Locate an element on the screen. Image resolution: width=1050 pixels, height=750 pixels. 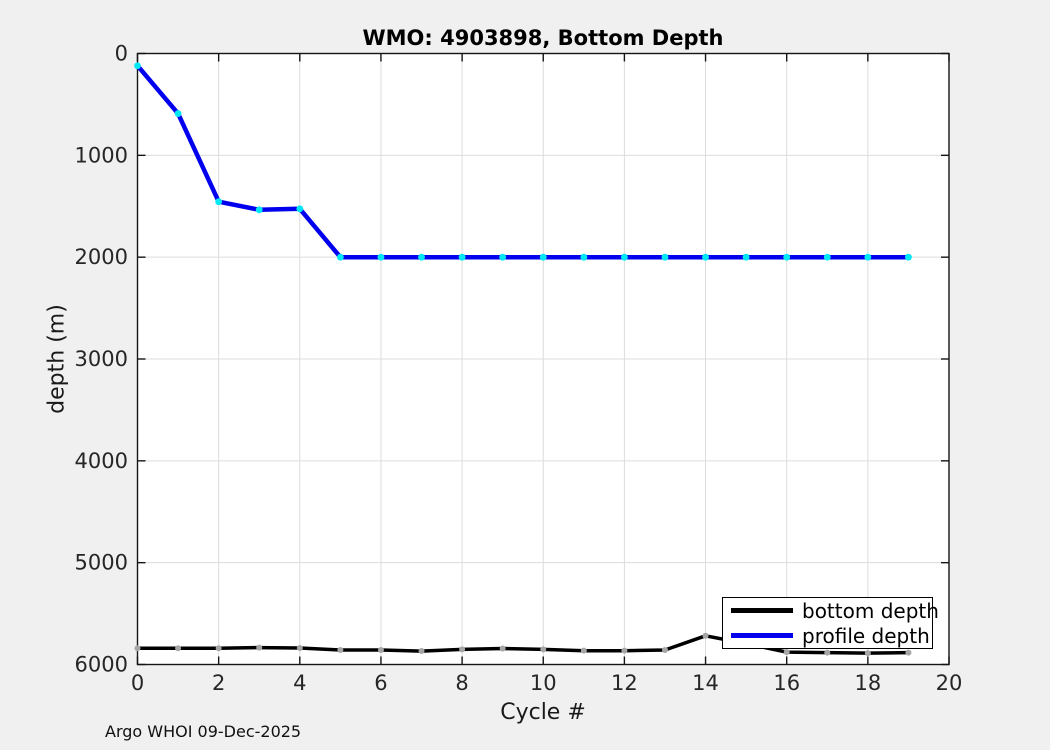
legend-item-bottom-depth: bottom depth is located at coordinates (831, 610).